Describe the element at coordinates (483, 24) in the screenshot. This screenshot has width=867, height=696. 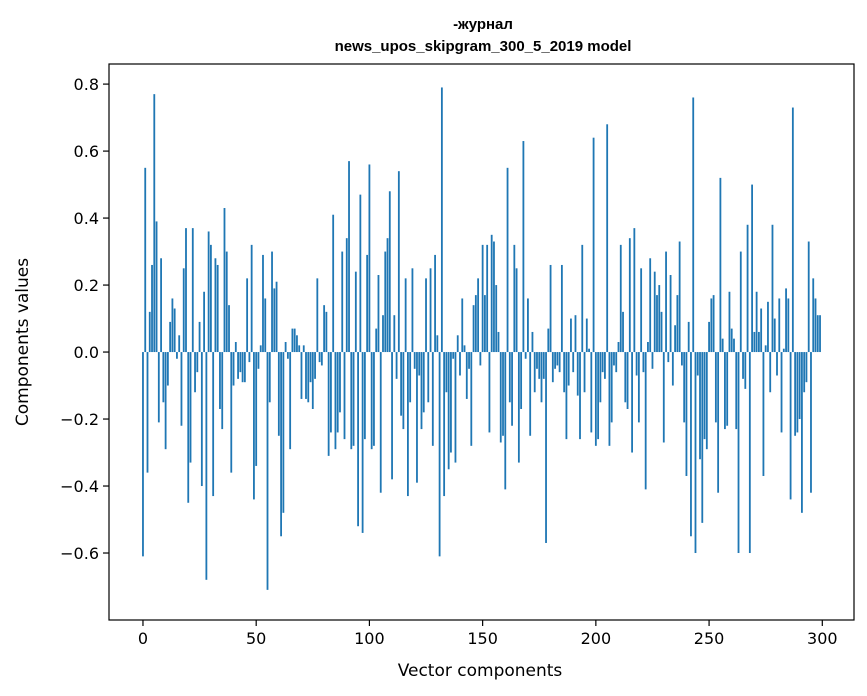
I see `chart-title: -журнал` at that location.